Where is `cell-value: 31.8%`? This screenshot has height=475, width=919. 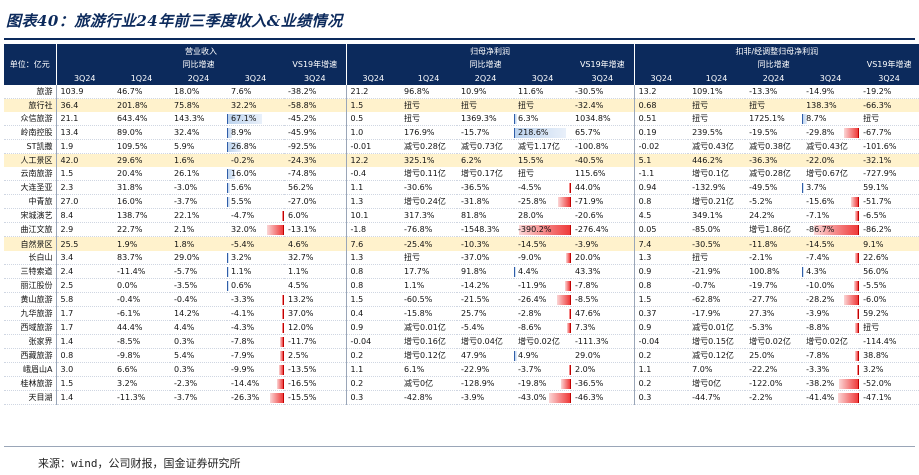
cell-value: 31.8% is located at coordinates (130, 188).